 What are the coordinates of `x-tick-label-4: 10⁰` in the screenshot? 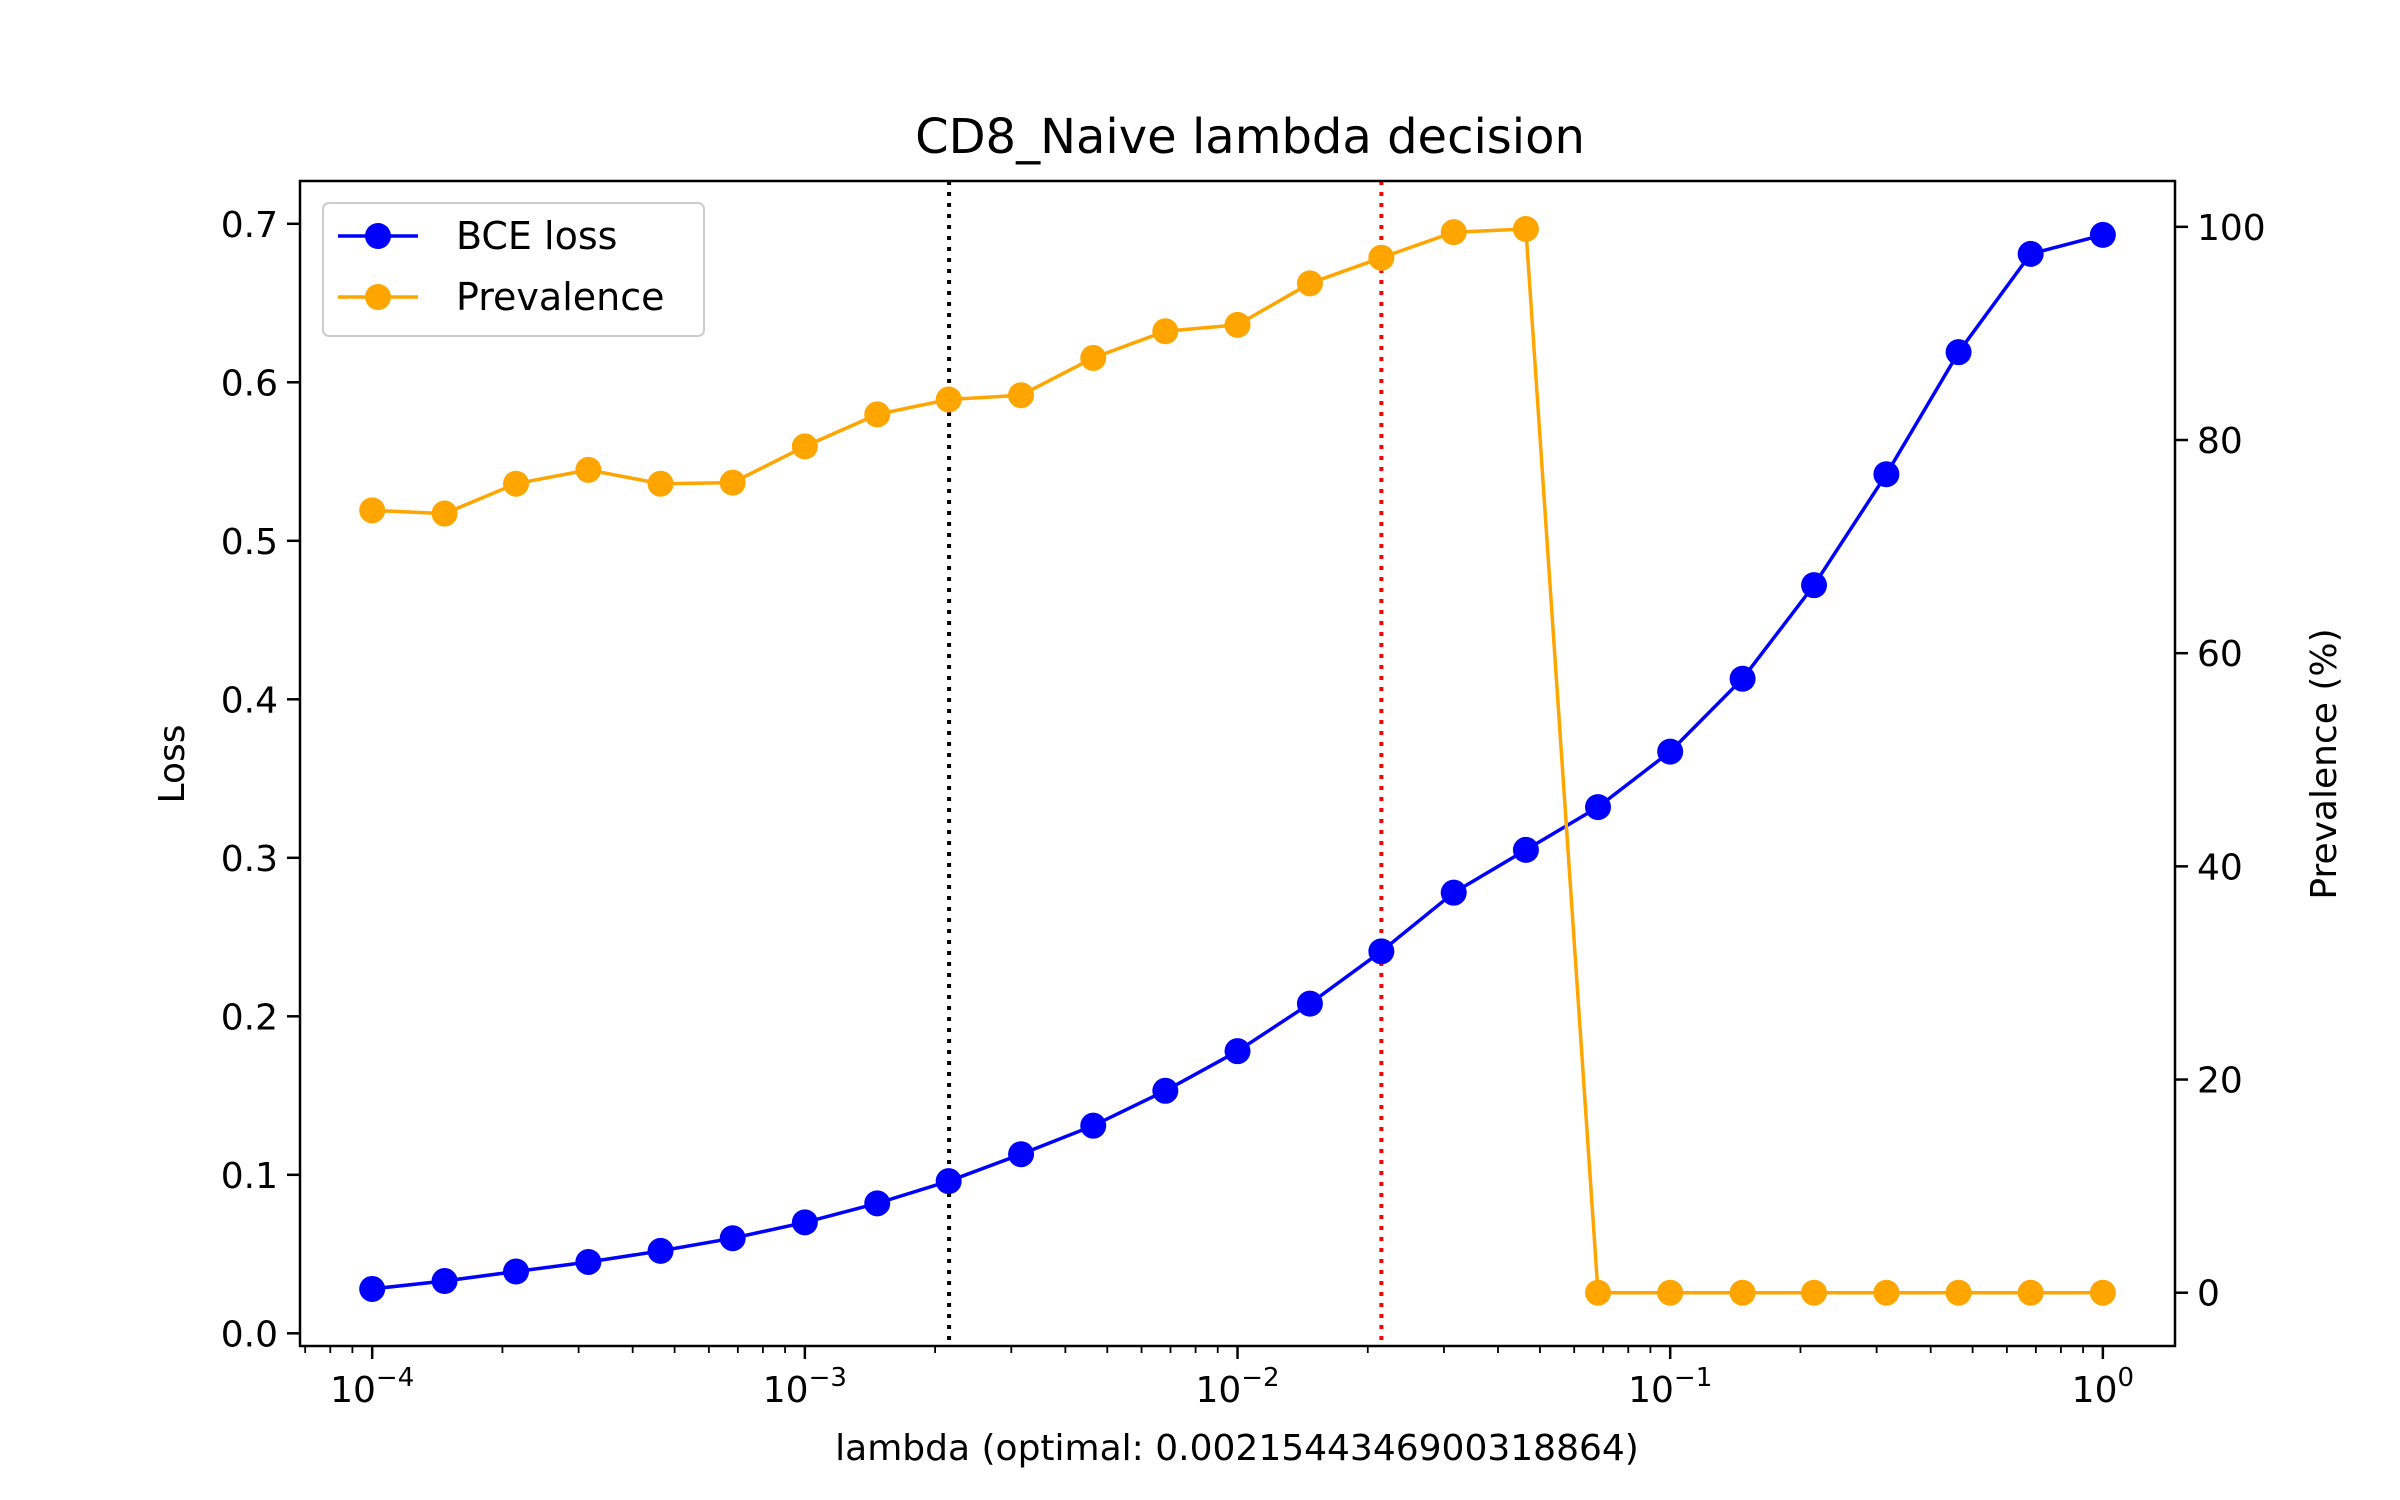 It's located at (2103, 1387).